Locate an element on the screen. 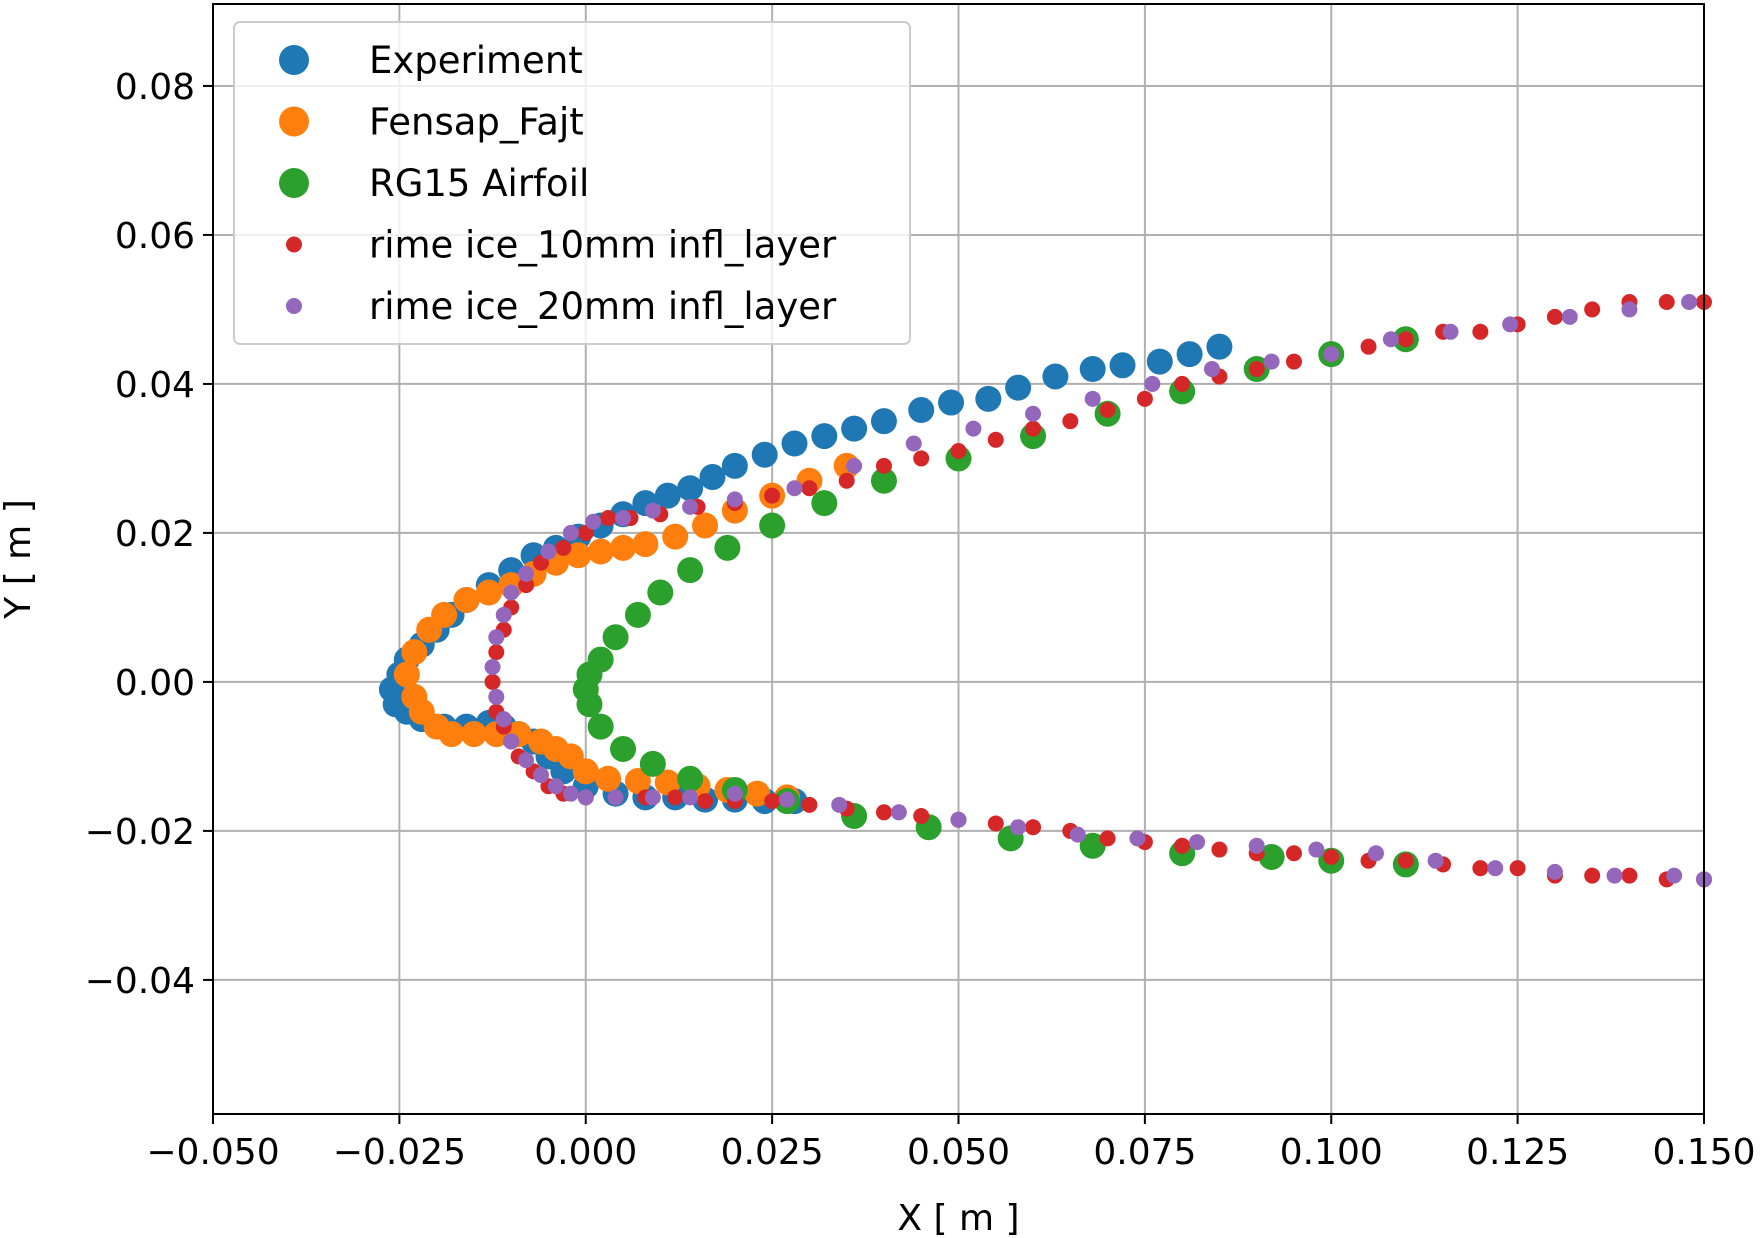 This screenshot has height=1238, width=1761. x-tick-label: 0.100 is located at coordinates (1331, 1152).